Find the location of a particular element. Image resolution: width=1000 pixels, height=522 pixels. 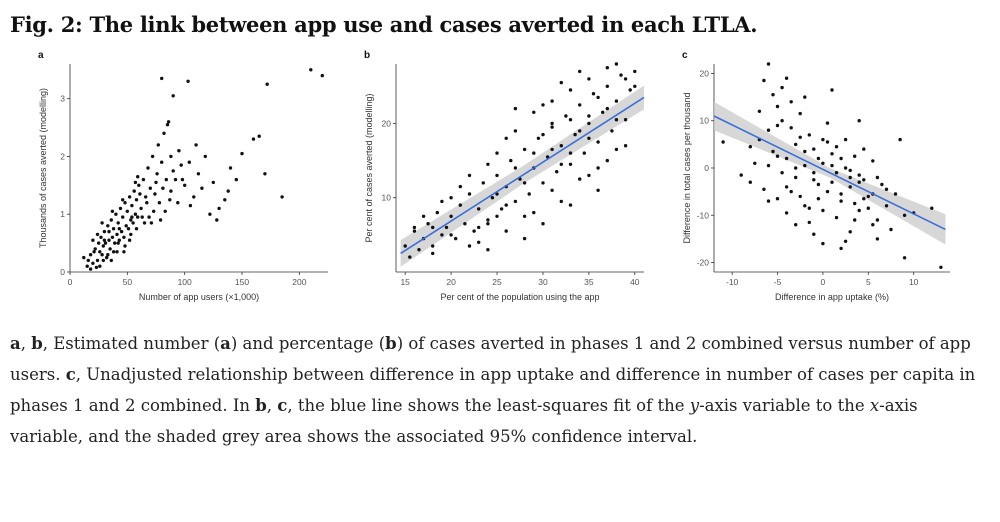

x-axis-label: Per cent of the population using the app is located at coordinates (519, 297).